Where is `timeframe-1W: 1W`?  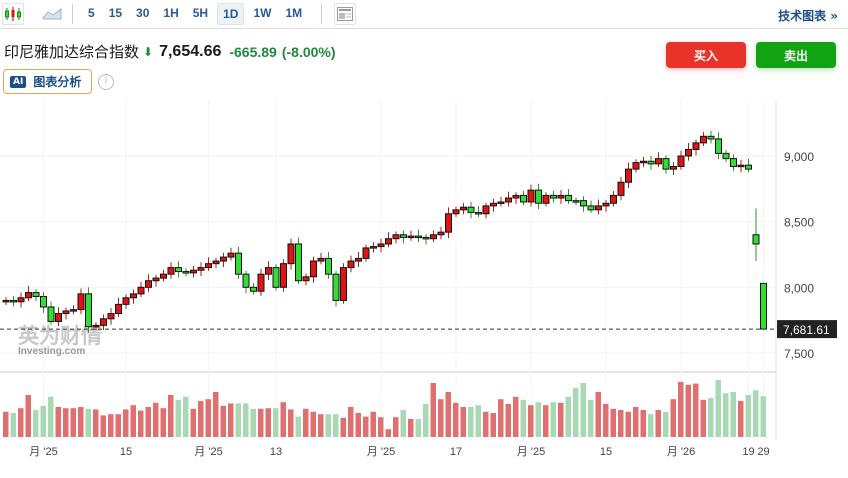 timeframe-1W: 1W is located at coordinates (262, 13).